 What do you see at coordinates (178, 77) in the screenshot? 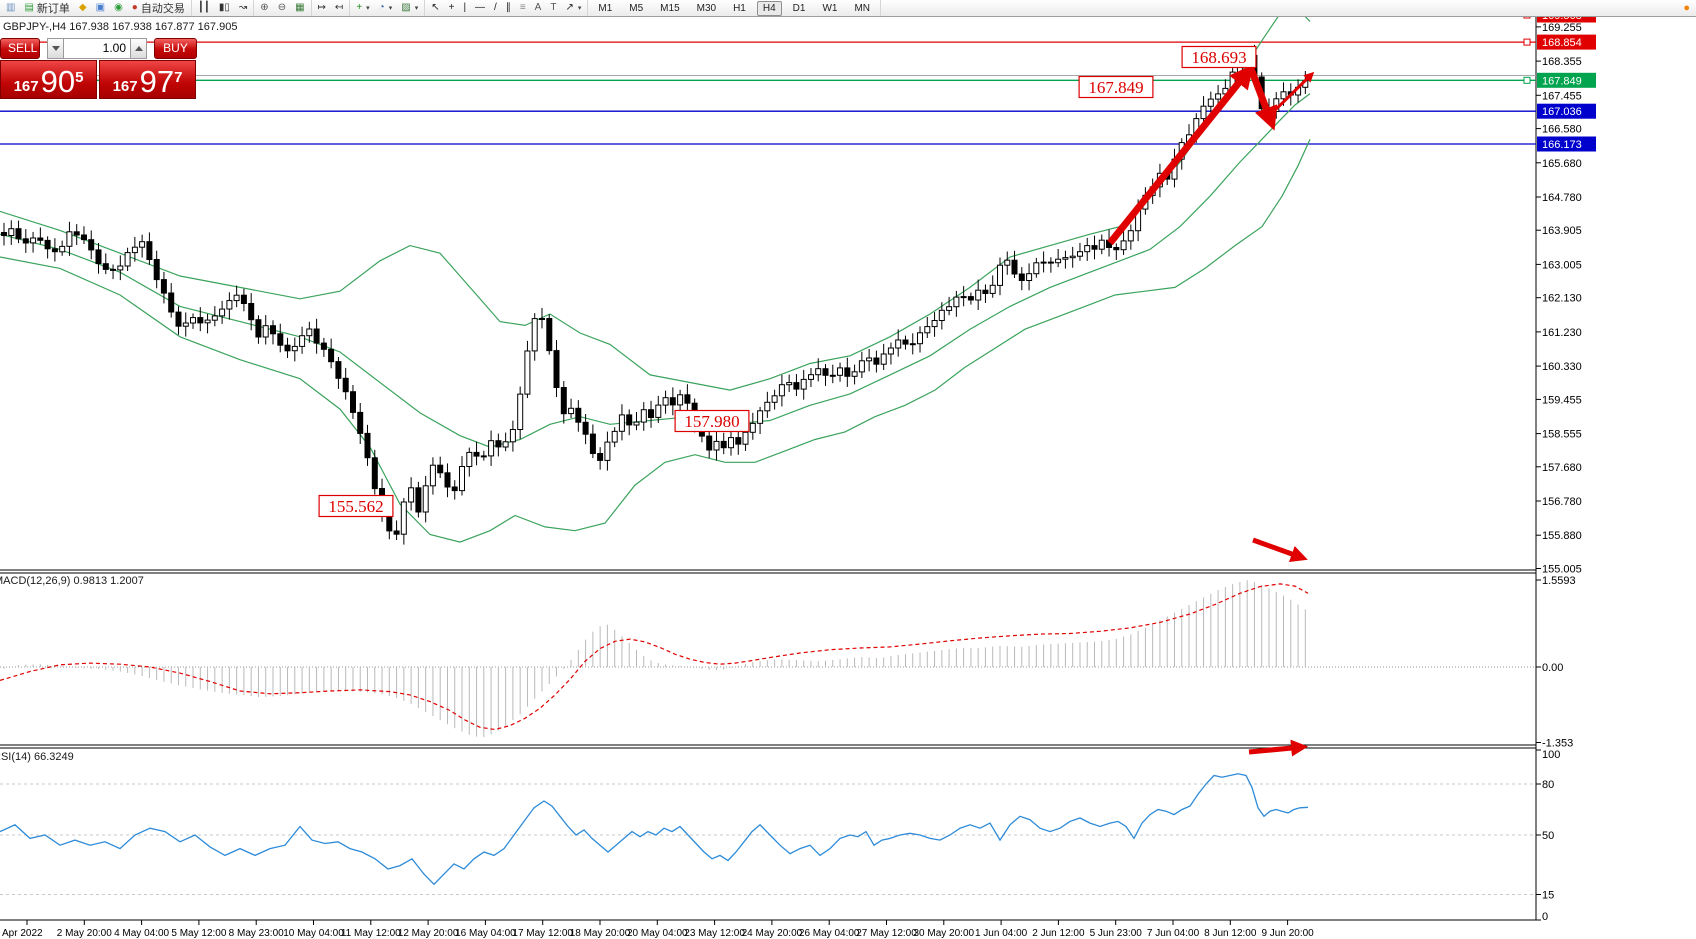
I see `buy-price-sup: 7` at bounding box center [178, 77].